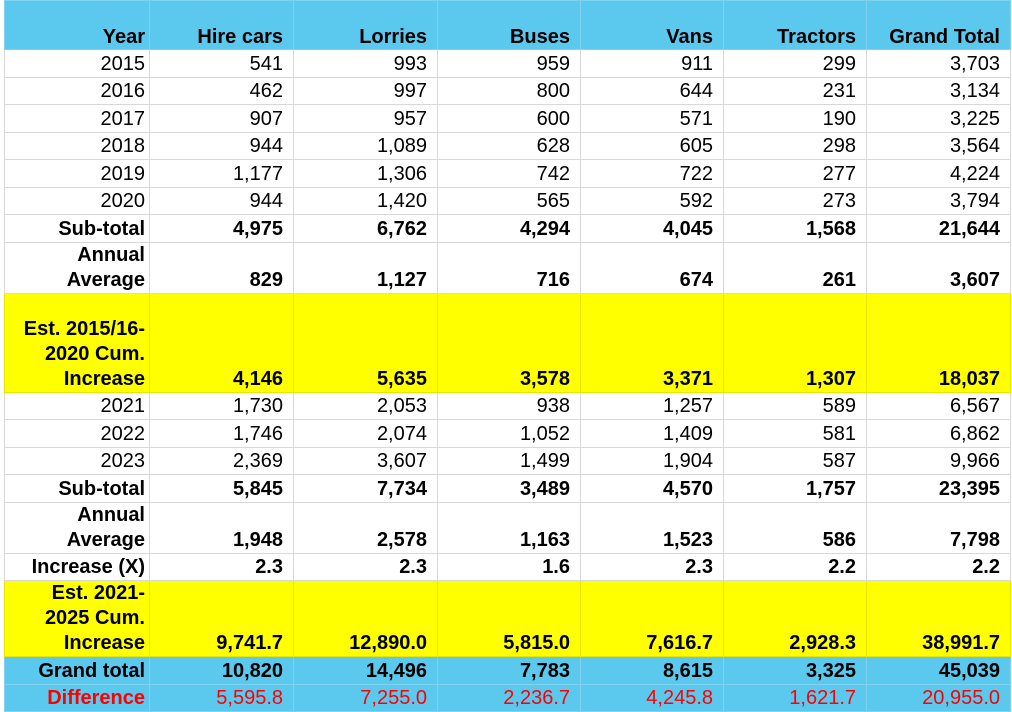 The image size is (1012, 712). I want to click on cell: 462, so click(221, 90).